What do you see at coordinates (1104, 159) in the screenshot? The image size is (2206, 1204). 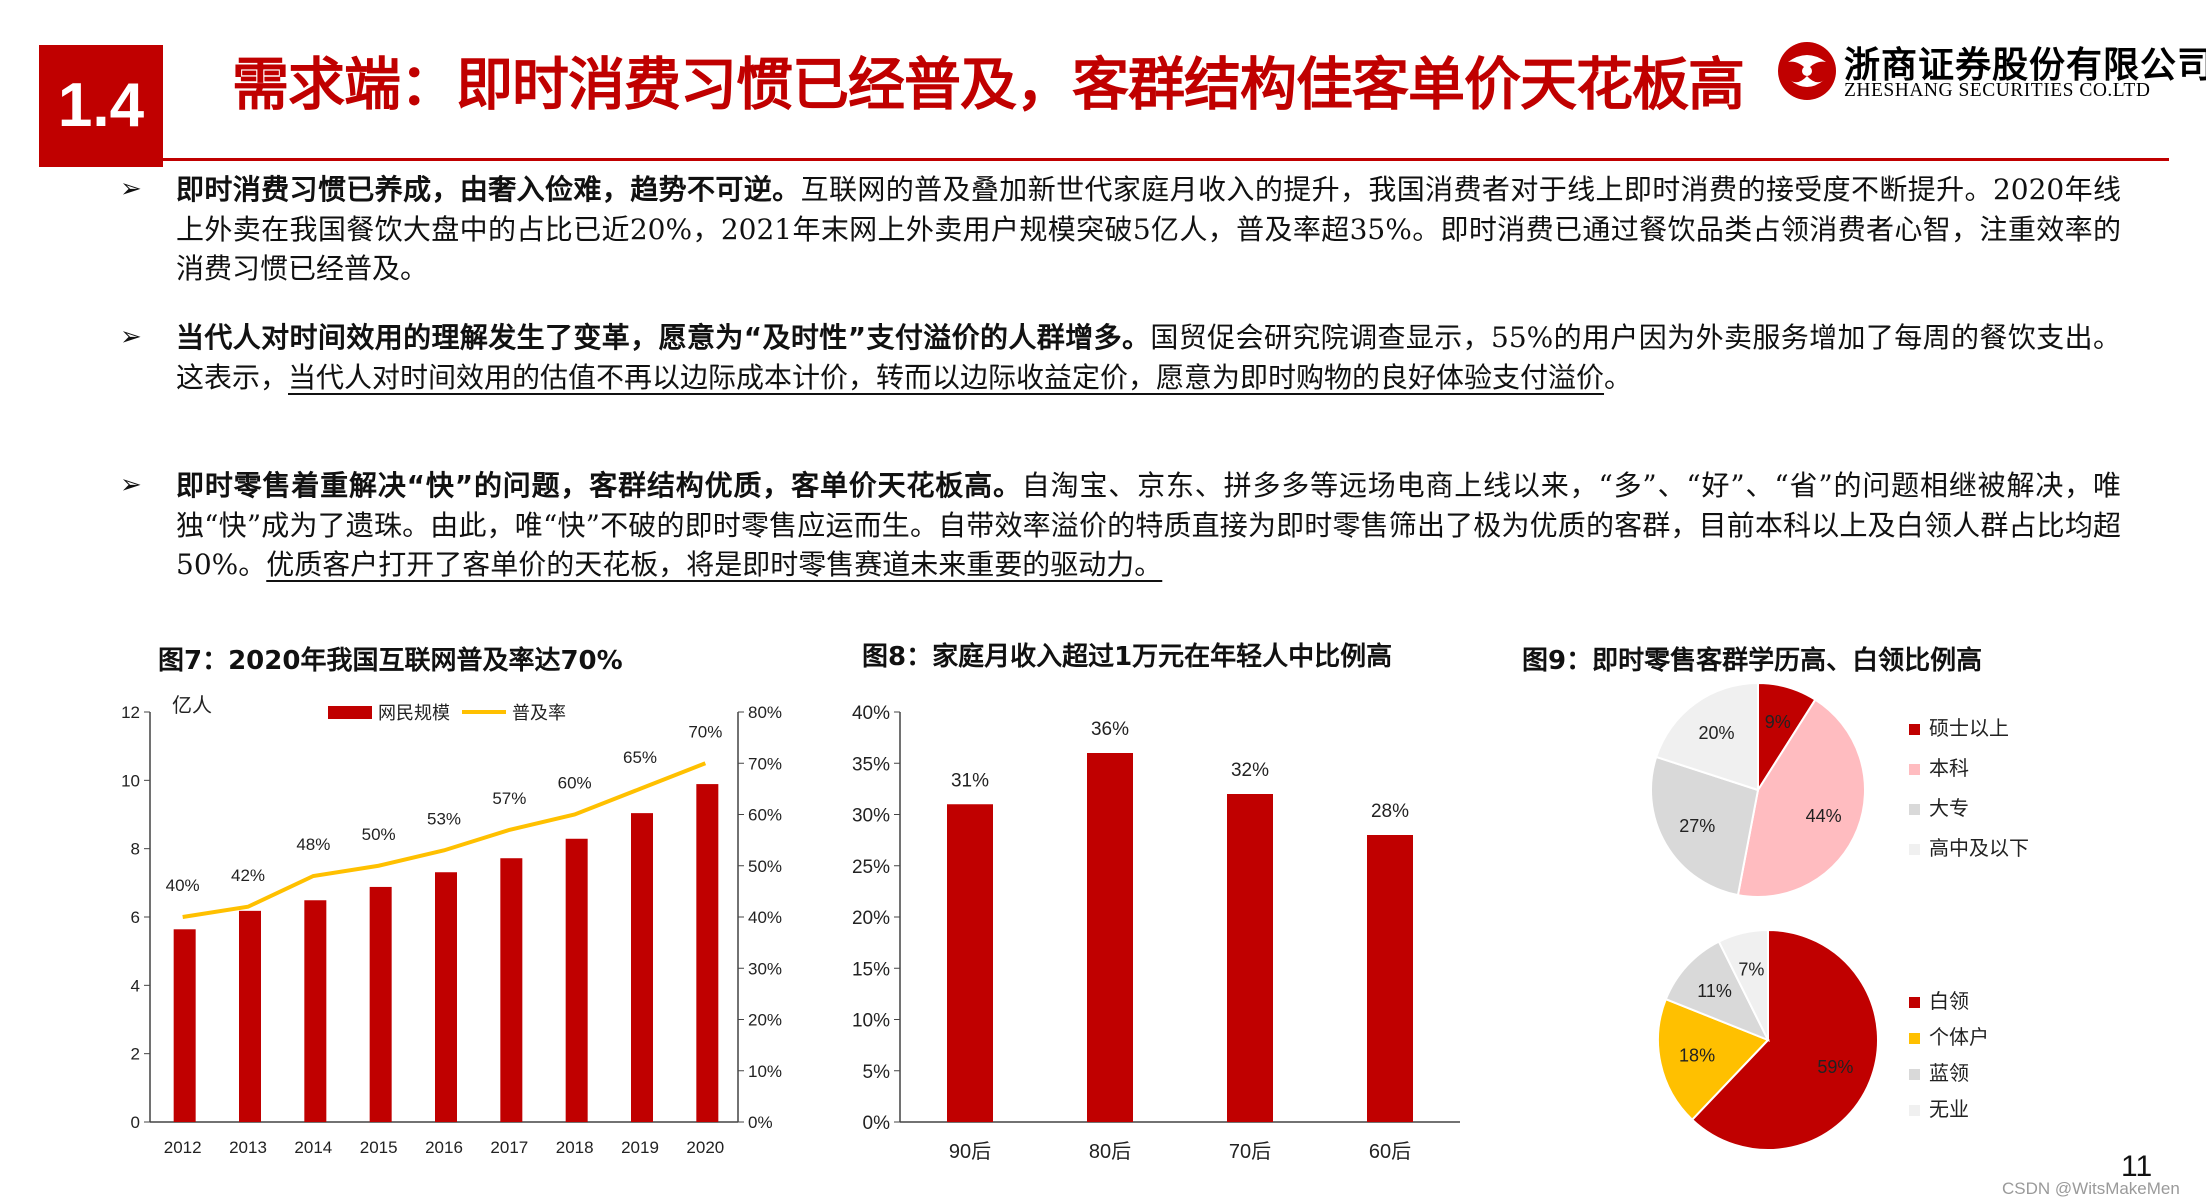 I see `title-divider` at bounding box center [1104, 159].